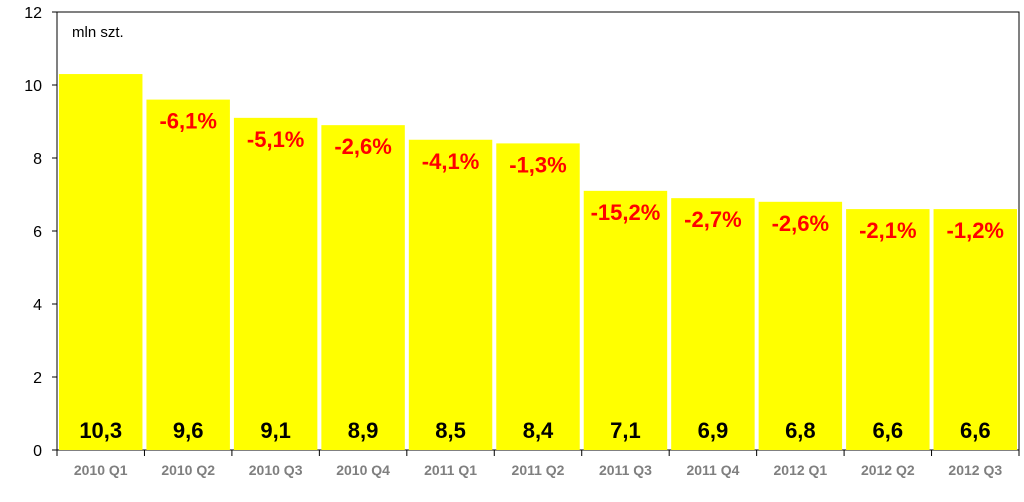 This screenshot has height=502, width=1024. I want to click on x-tick-label: 2011 Q4, so click(712, 470).